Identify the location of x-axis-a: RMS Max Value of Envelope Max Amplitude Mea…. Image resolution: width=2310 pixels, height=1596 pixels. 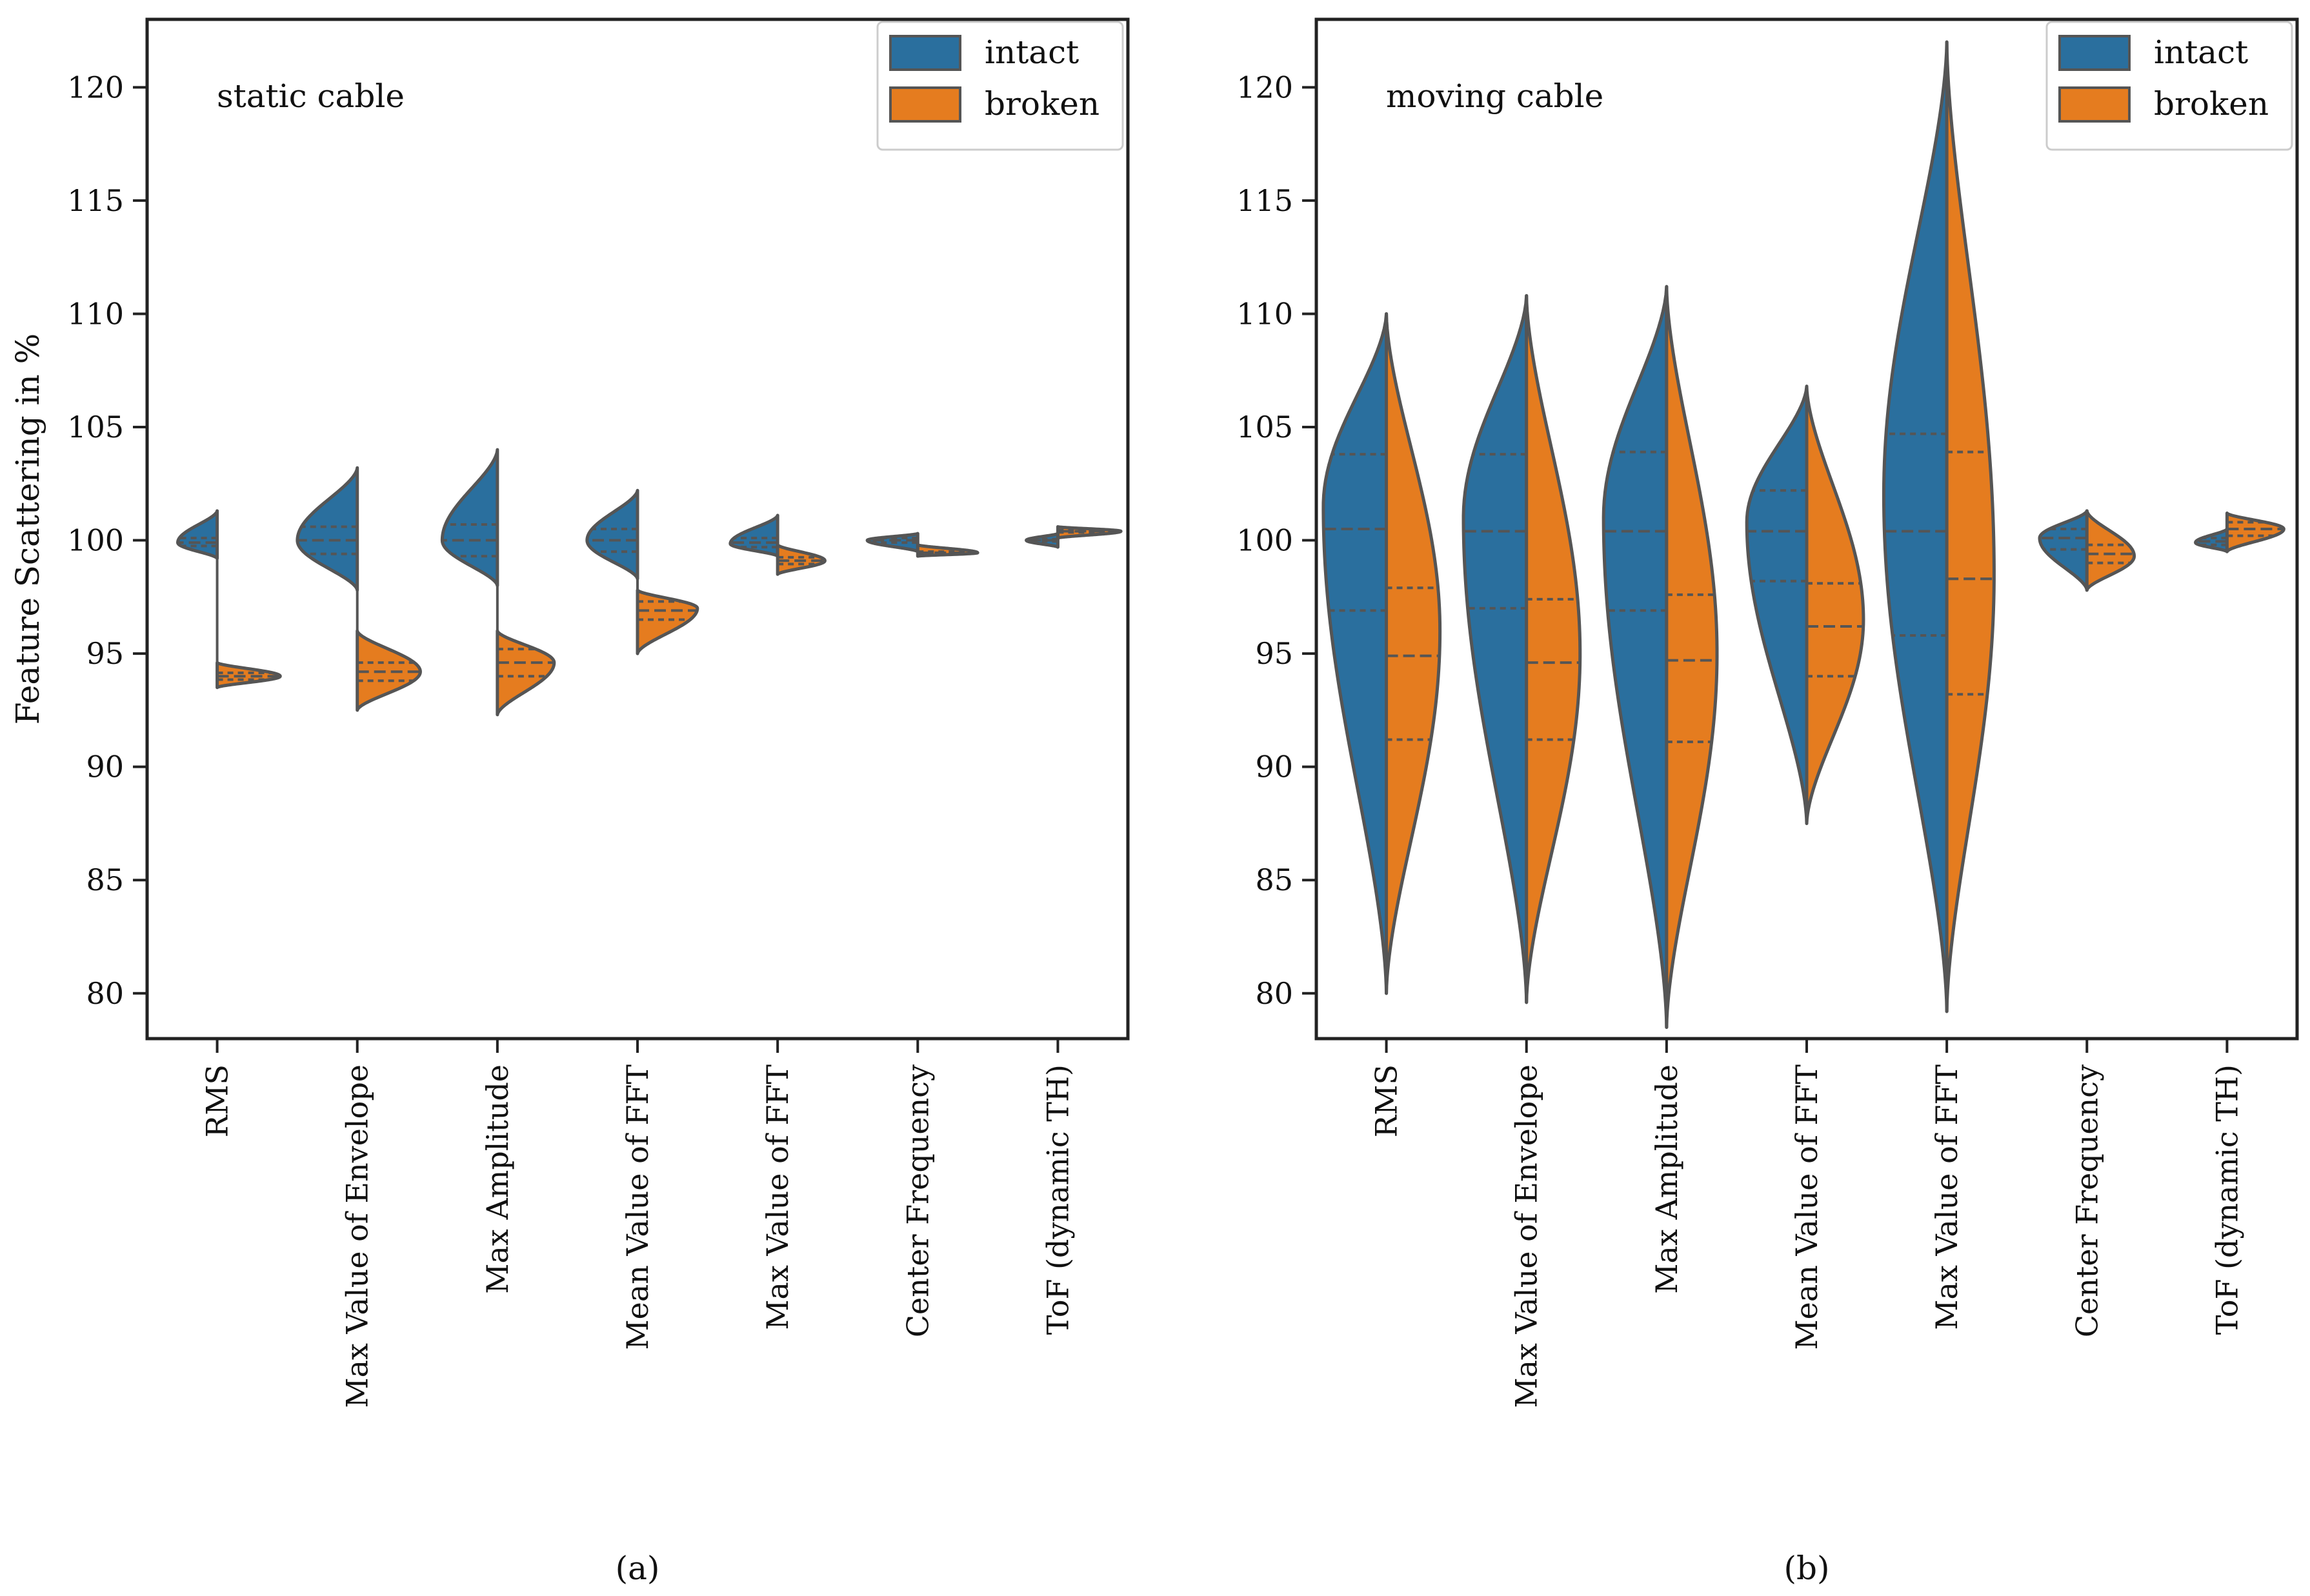
(637, 1223).